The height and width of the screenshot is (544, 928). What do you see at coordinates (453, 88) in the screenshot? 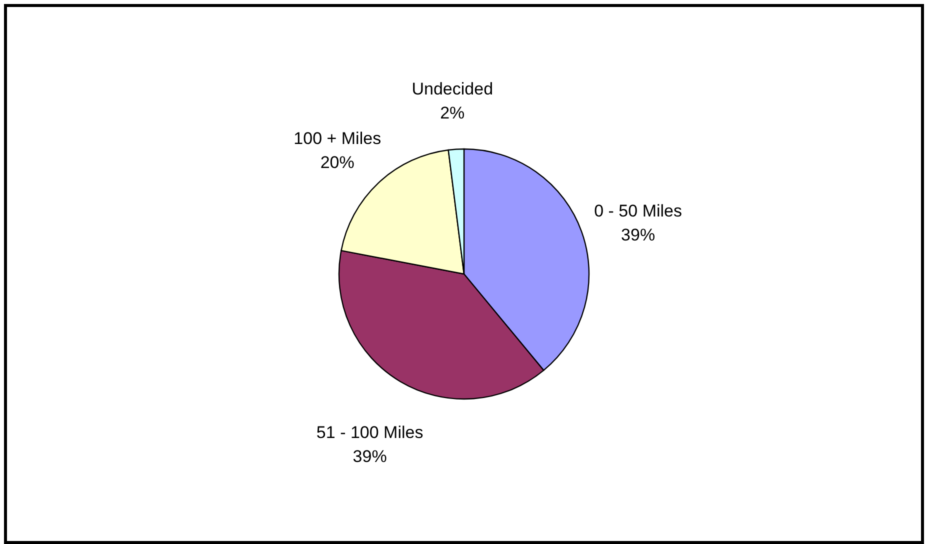
I see `slice-label: Undecided` at bounding box center [453, 88].